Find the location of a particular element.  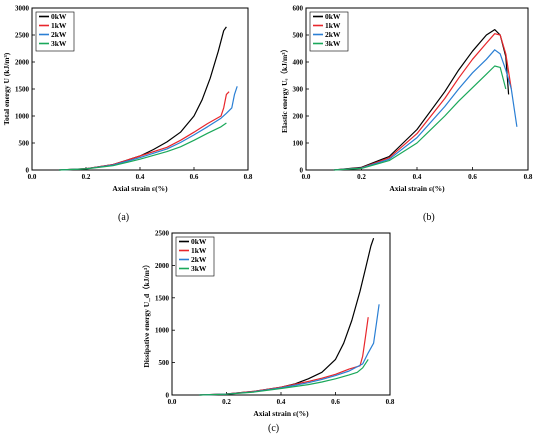

y-tick-label: 300 is located at coordinates (298, 90).